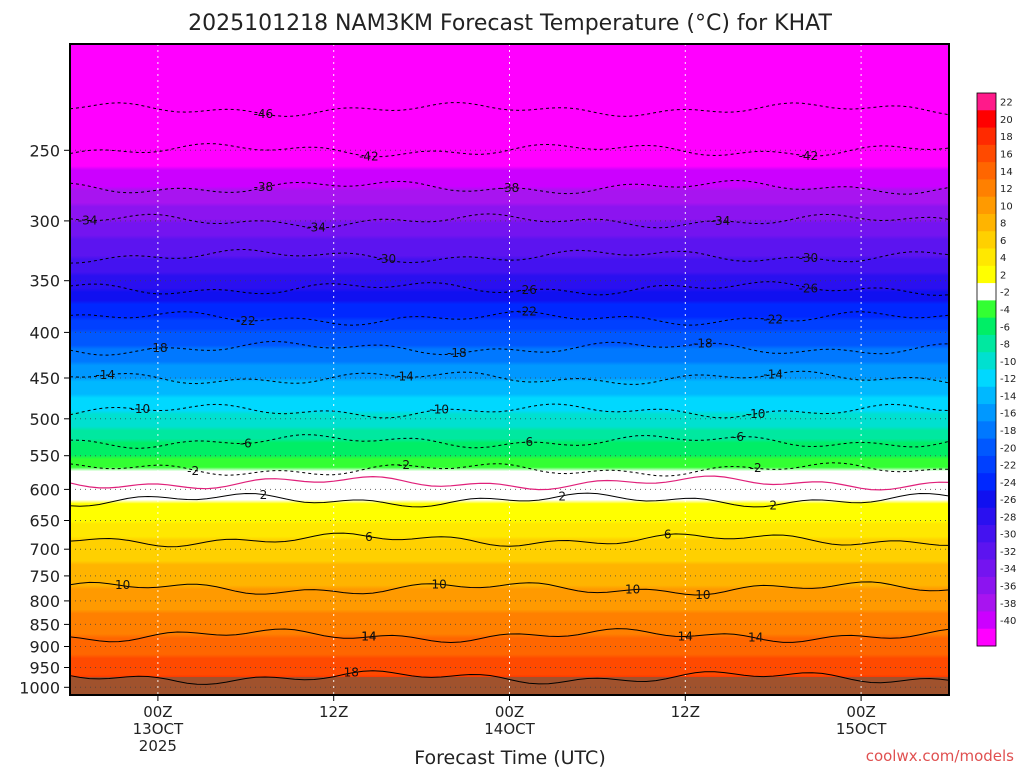 The width and height of the screenshot is (1024, 768). What do you see at coordinates (1008, 466) in the screenshot?
I see `colorbar-label: -22` at bounding box center [1008, 466].